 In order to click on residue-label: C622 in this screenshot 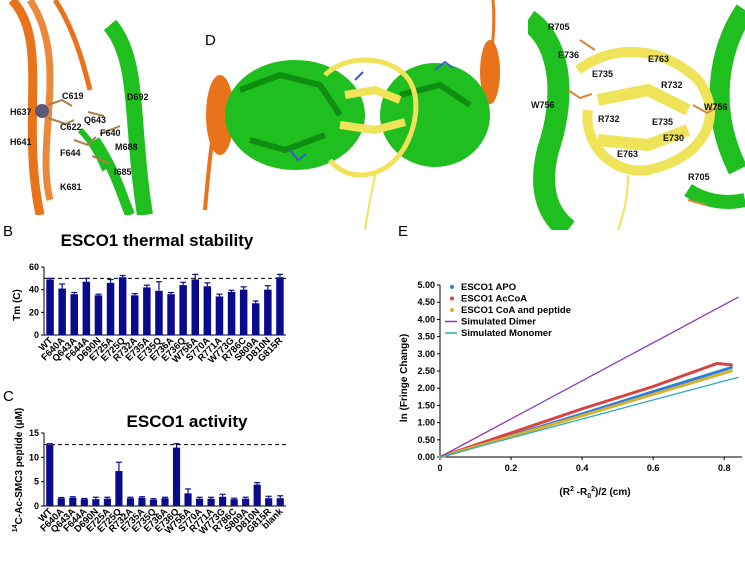, I will do `click(71, 127)`.